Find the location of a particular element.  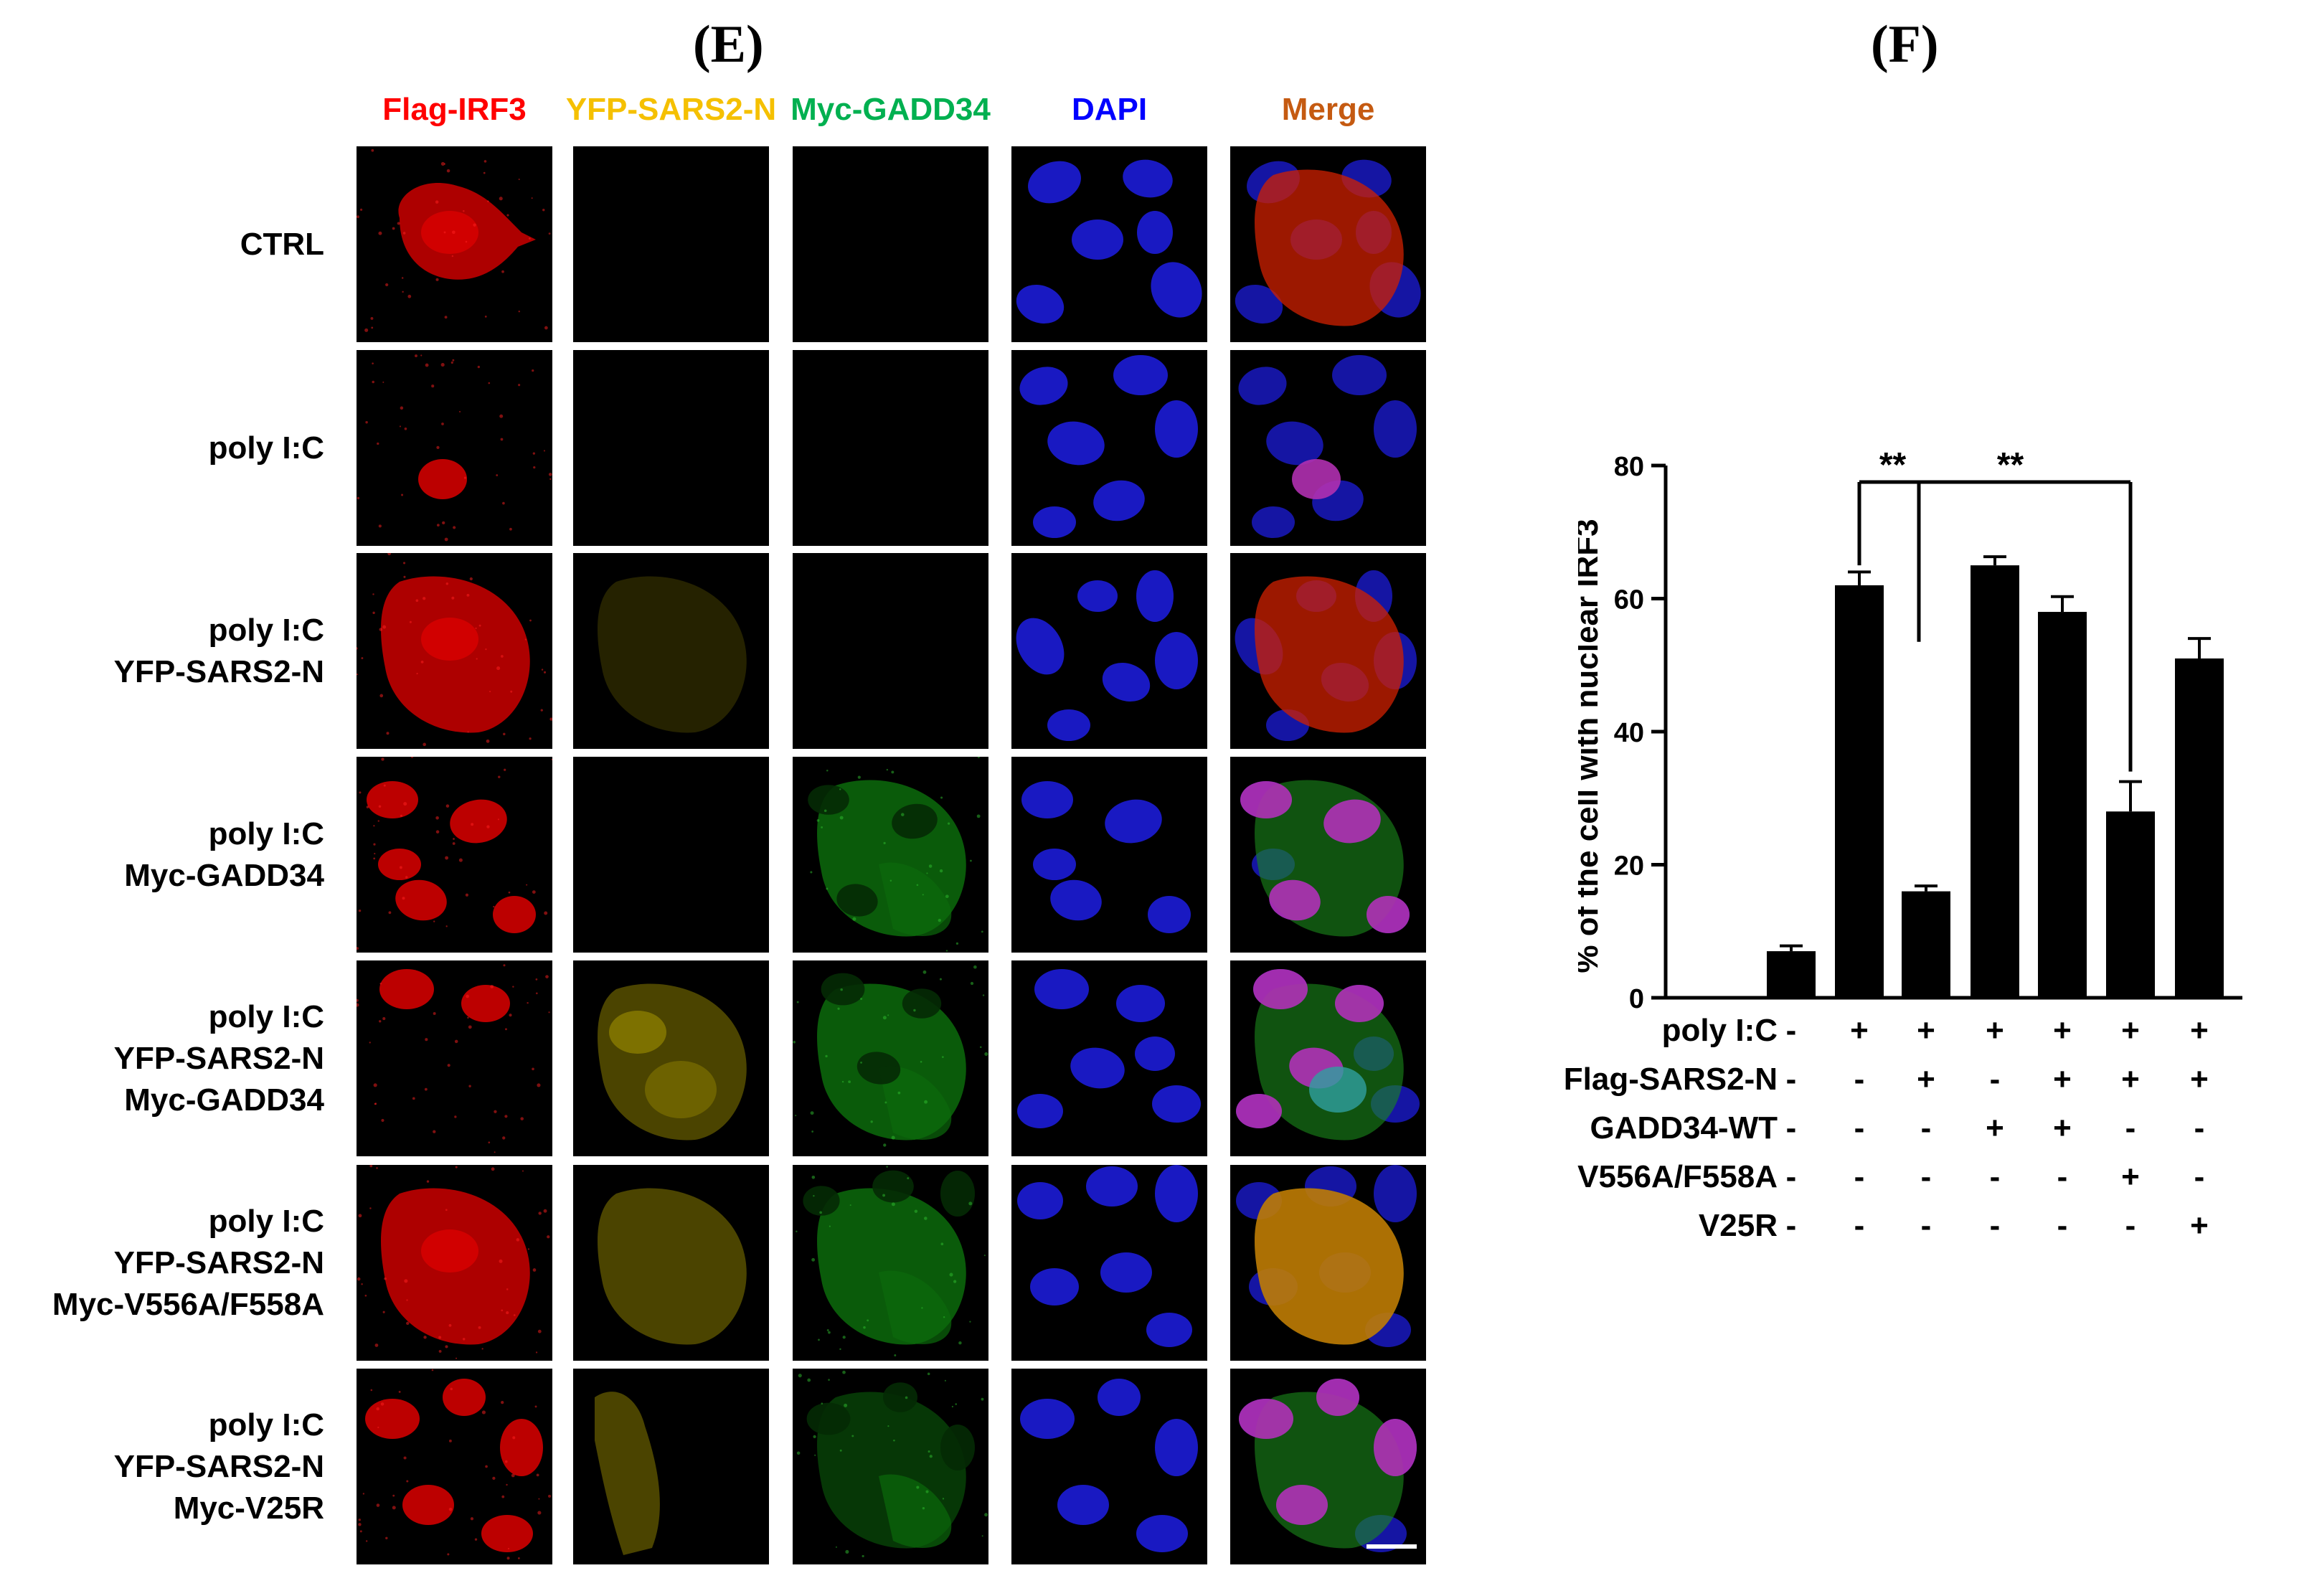

y-tick-label: 60 is located at coordinates (1629, 600).